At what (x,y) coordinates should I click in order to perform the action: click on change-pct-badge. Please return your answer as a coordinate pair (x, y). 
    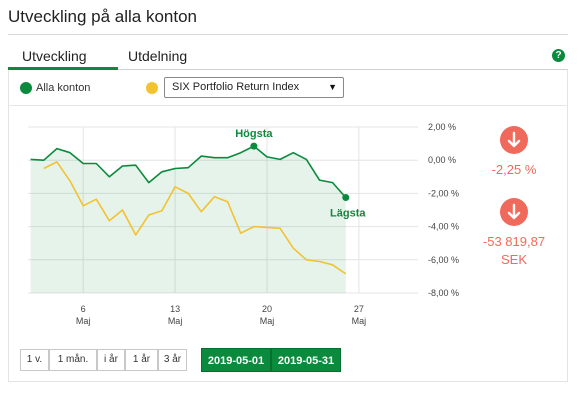
    Looking at the image, I should click on (514, 140).